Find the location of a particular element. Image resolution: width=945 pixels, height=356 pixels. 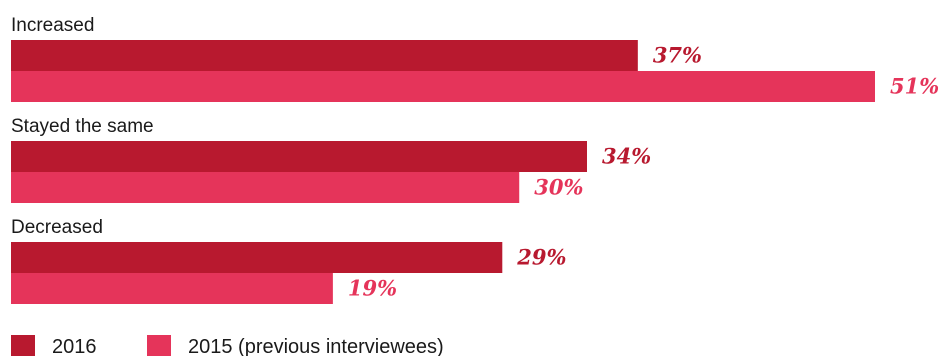

bar-decreased-2015 is located at coordinates (172, 288).